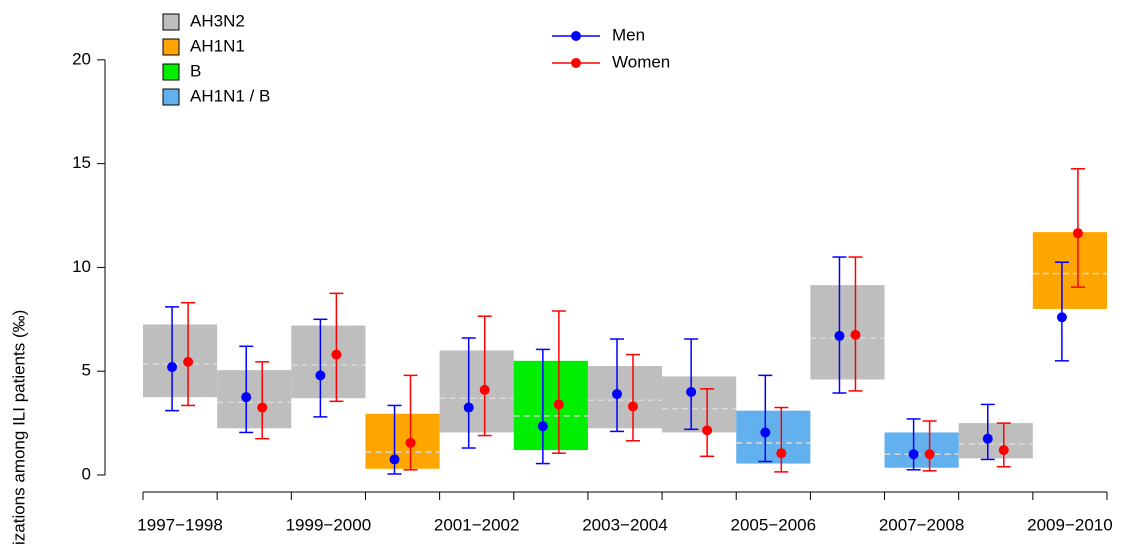  I want to click on y-axis-label: izations among ILI patients (‰), so click(18, 427).